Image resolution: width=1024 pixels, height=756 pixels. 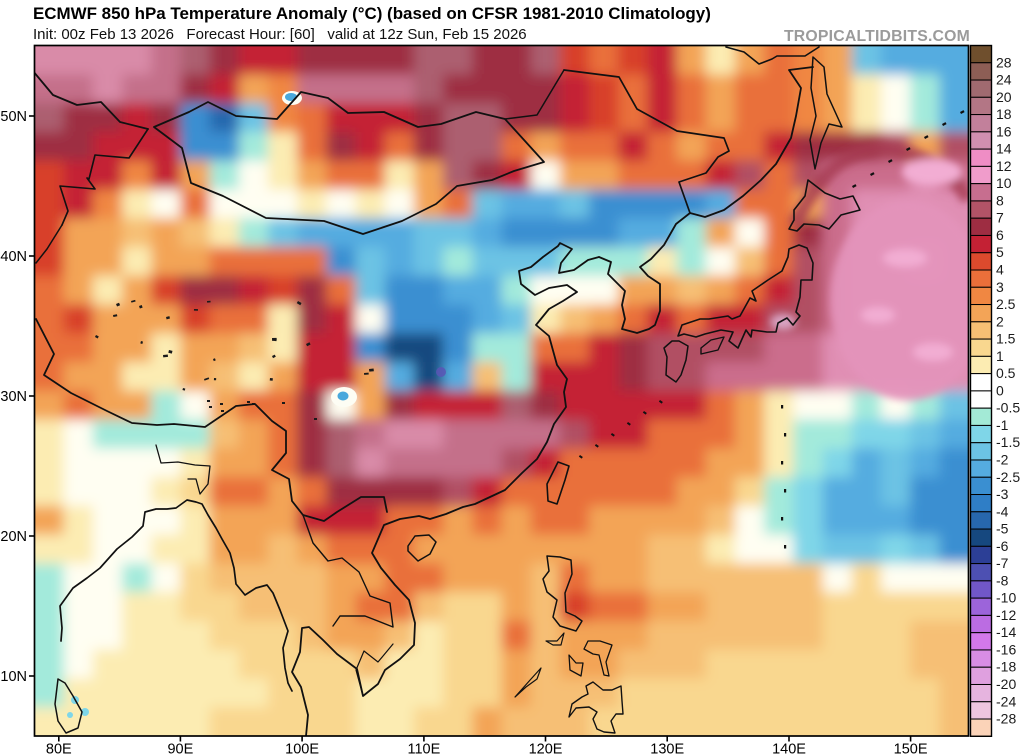 What do you see at coordinates (1004, 114) in the screenshot?
I see `svg-text: 18` at bounding box center [1004, 114].